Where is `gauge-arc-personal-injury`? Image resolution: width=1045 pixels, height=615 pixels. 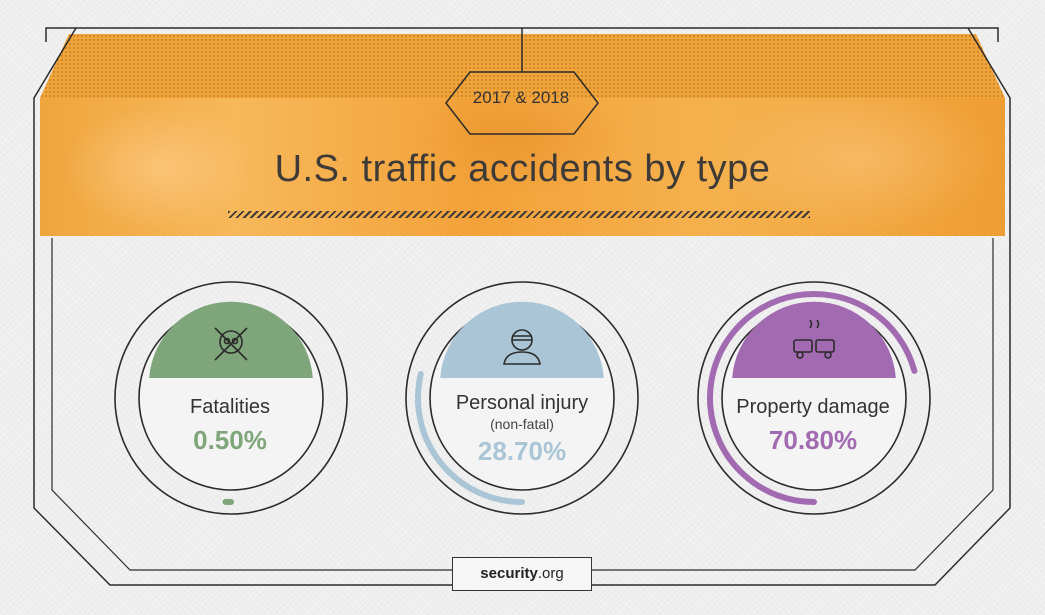
gauge-arc-personal-injury is located at coordinates (470, 438).